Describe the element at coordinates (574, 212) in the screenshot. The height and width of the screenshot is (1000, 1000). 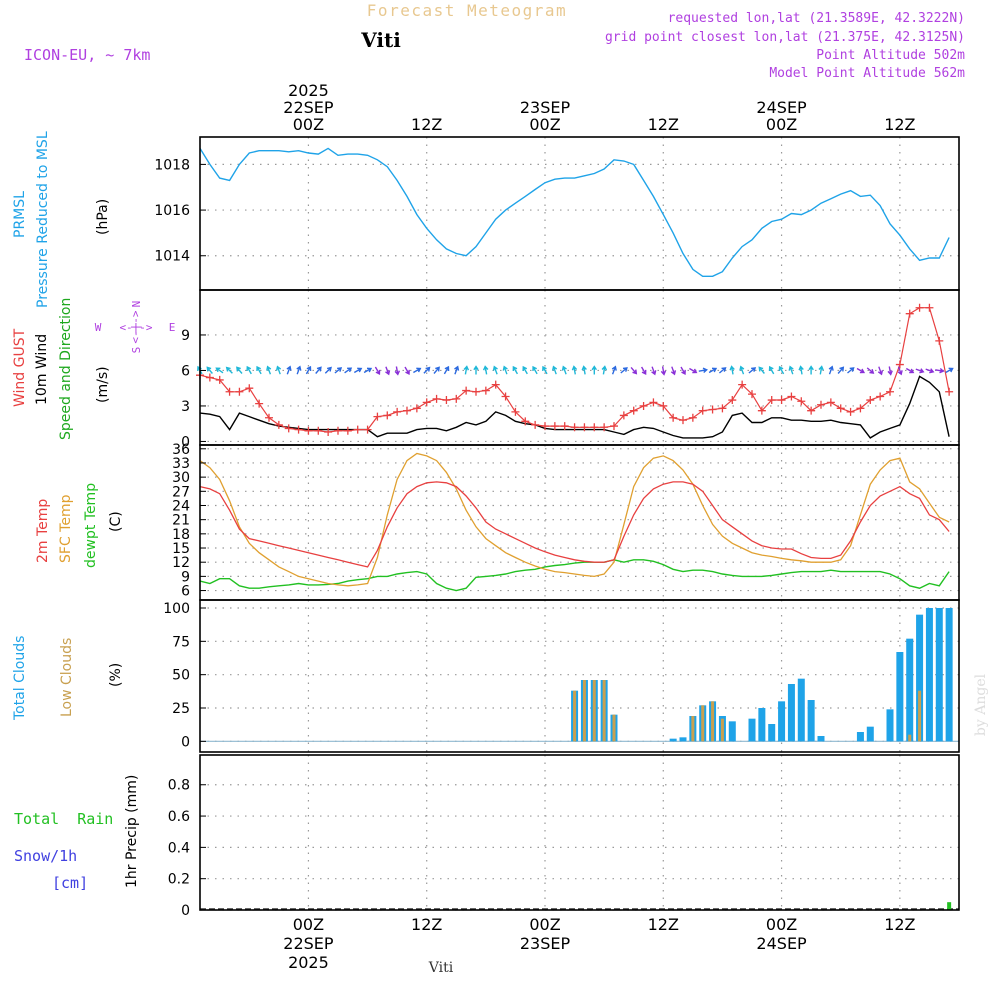
I see `pressure-line` at that location.